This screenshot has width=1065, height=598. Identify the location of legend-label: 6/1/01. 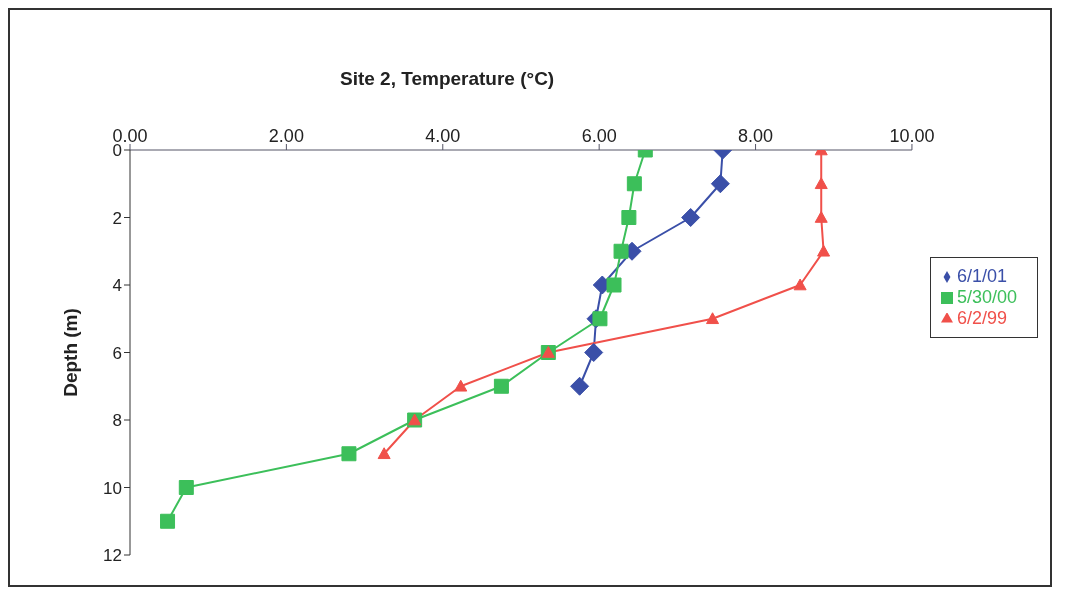
(981, 276).